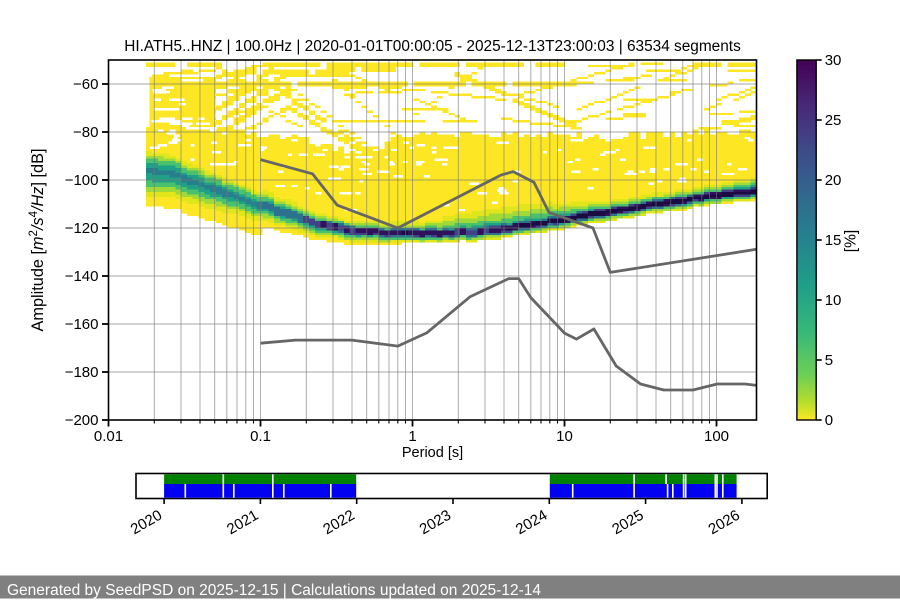 This screenshot has width=900, height=605. Describe the element at coordinates (82, 420) in the screenshot. I see `svg-text: −200` at that location.